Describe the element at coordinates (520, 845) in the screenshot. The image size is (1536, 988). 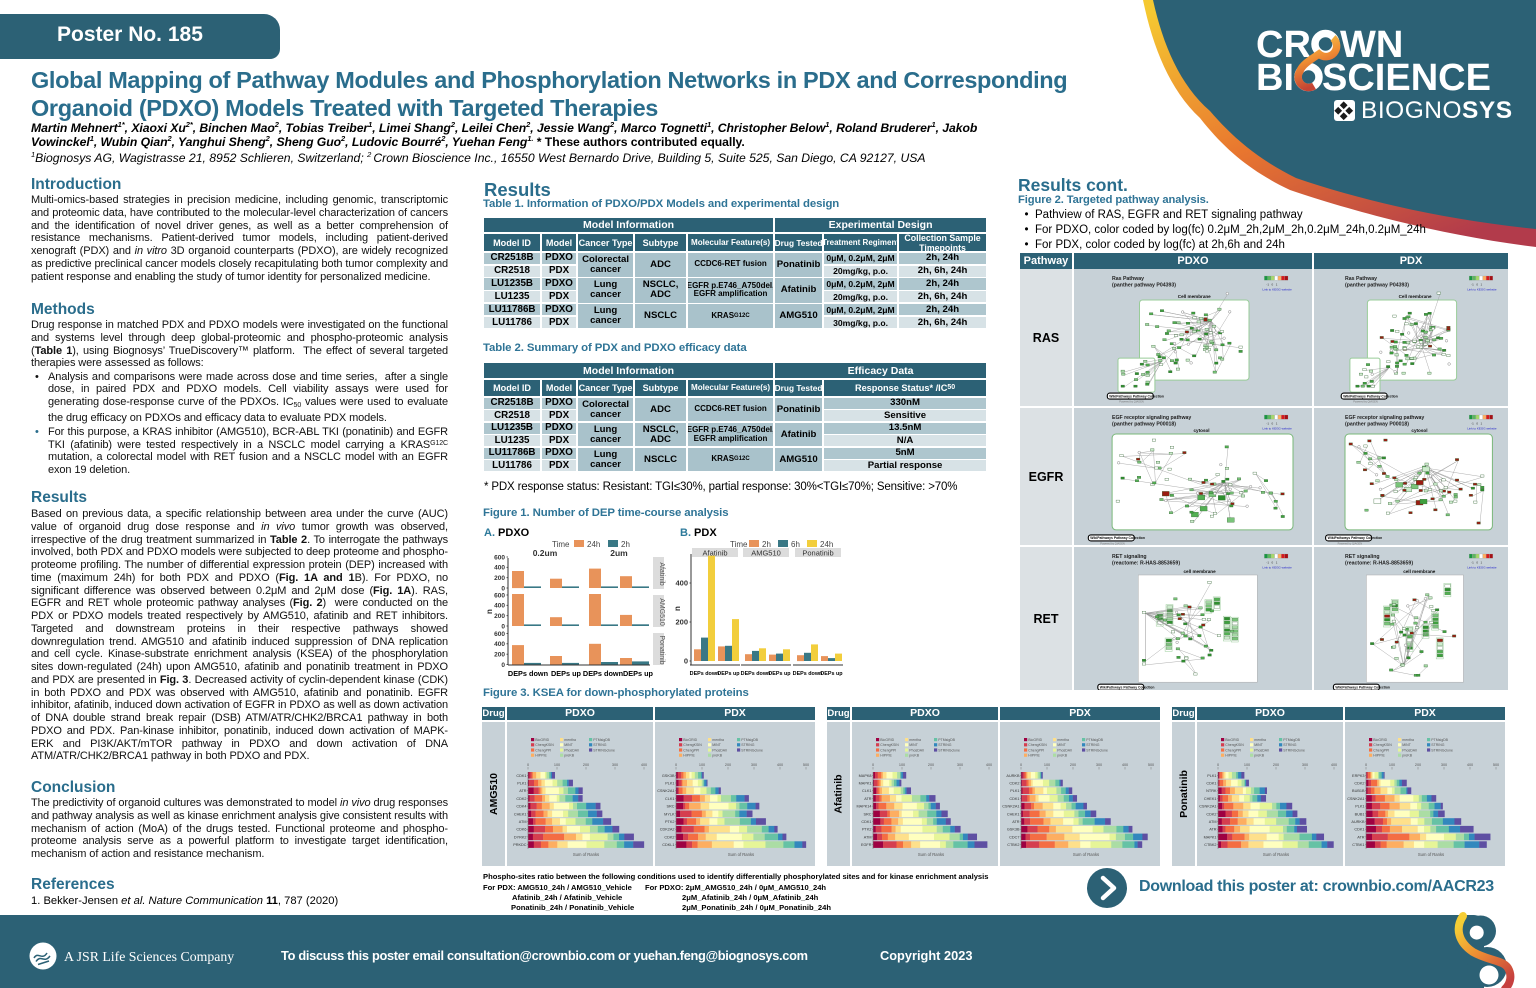
I see `svg-text: PRKDC` at that location.